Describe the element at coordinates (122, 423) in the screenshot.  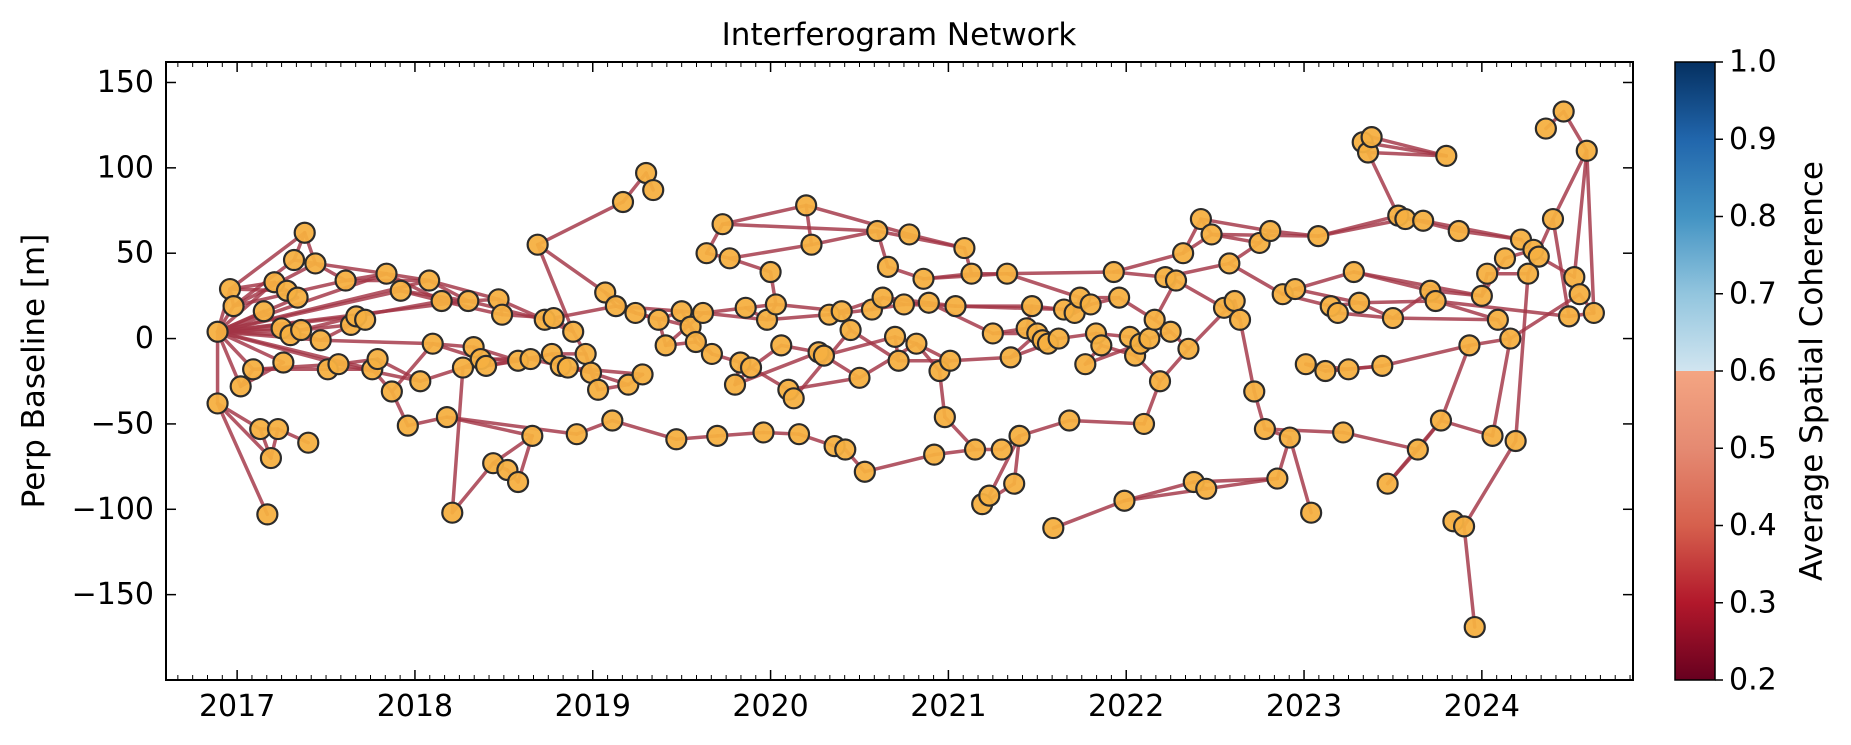
I see `y-tick-label: −50` at that location.